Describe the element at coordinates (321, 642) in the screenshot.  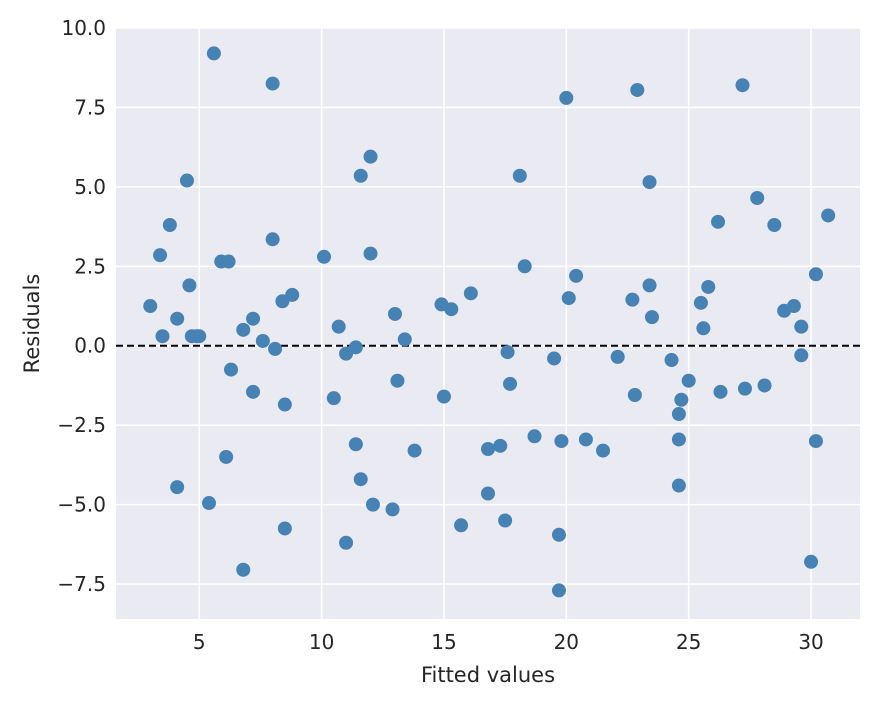
I see `x-tick-label: 10` at that location.